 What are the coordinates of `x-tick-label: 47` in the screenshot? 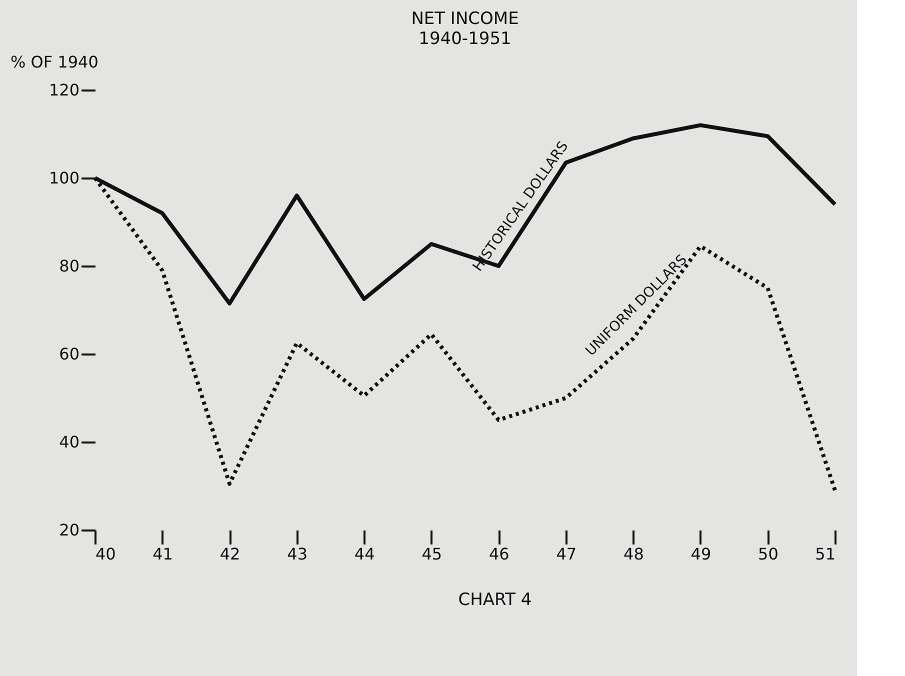 It's located at (566, 554).